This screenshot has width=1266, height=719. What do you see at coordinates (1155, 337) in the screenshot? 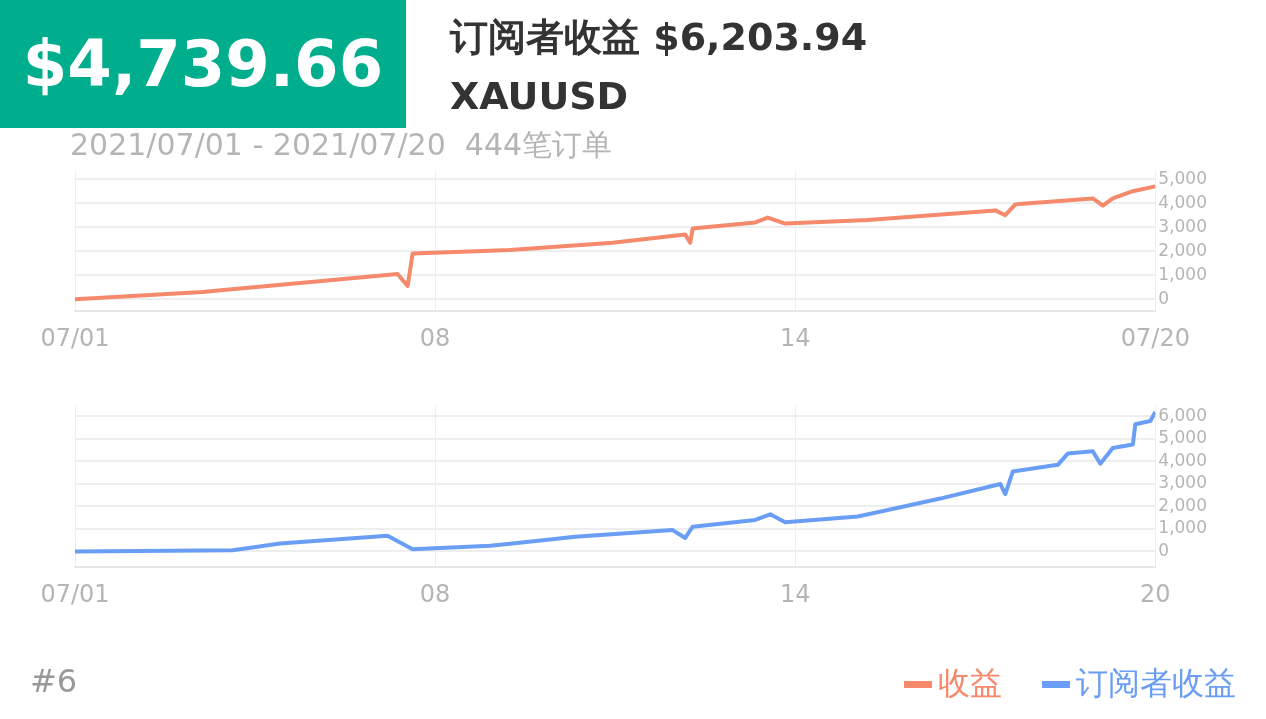
I see `x-tick-label: 07/20` at bounding box center [1155, 337].